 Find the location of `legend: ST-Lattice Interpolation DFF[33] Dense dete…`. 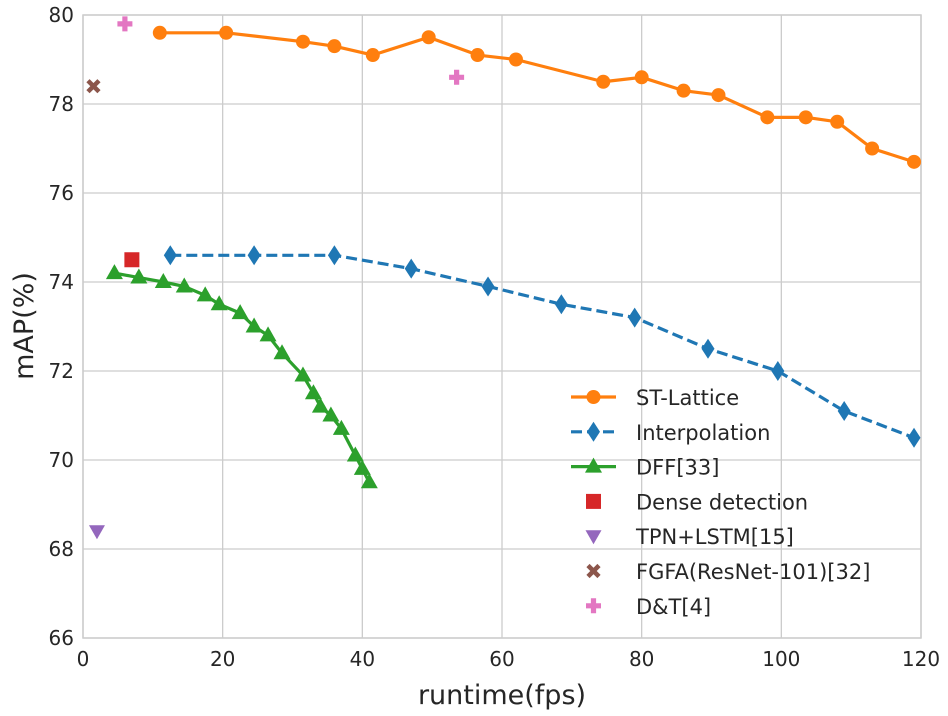

legend: ST-Lattice Interpolation DFF[33] Dense dete… is located at coordinates (720, 502).